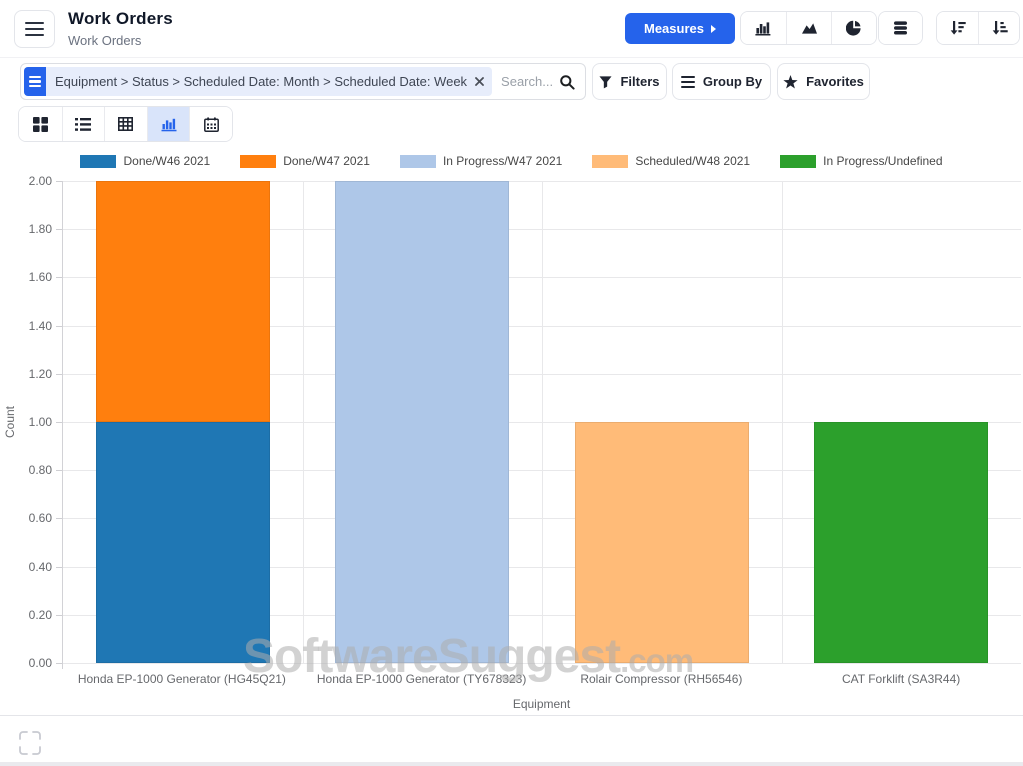 The width and height of the screenshot is (1023, 766). Describe the element at coordinates (40, 181) in the screenshot. I see `y-tick-label: 2.00` at that location.